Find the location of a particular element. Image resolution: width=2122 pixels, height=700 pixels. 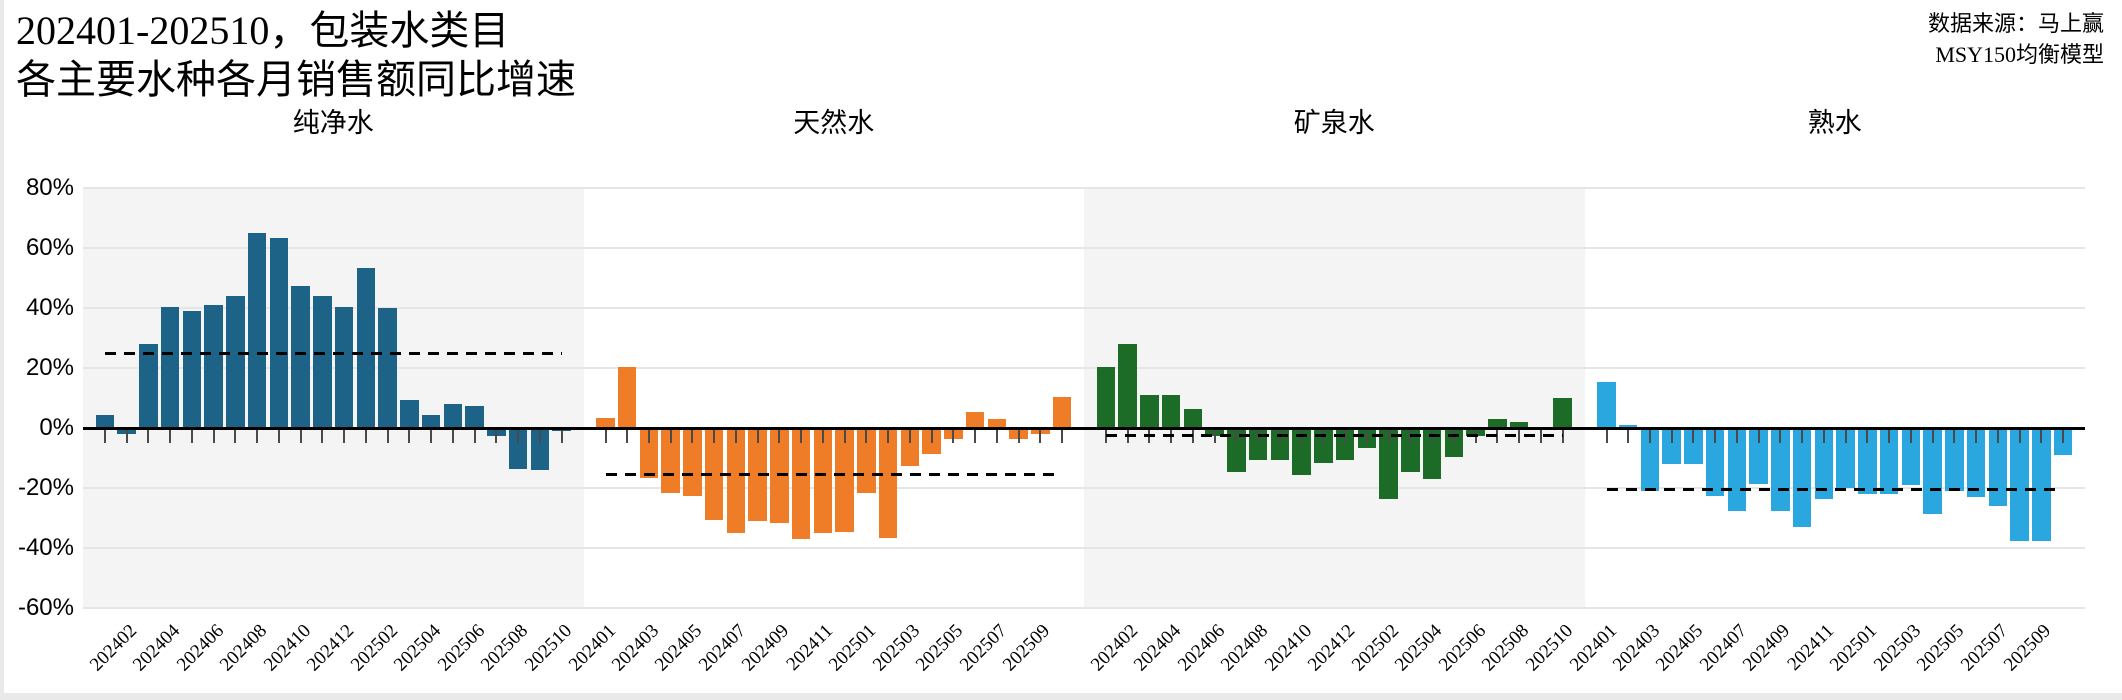

y-axis-tick-label: 20% is located at coordinates (49, 367).